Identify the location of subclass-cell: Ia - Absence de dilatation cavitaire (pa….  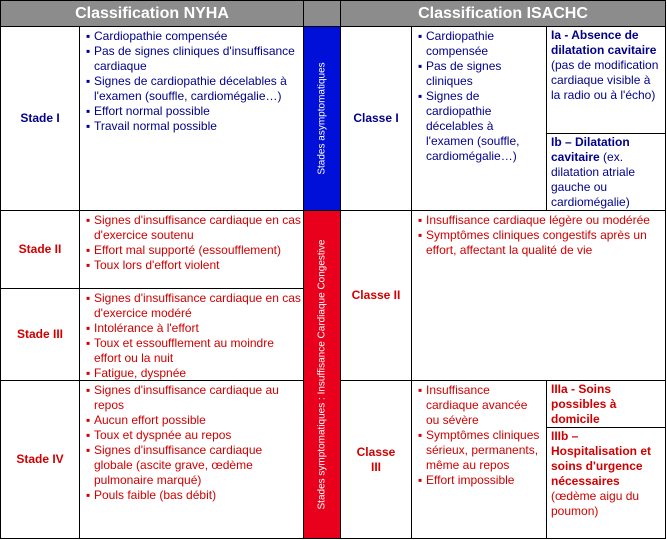
(606, 80).